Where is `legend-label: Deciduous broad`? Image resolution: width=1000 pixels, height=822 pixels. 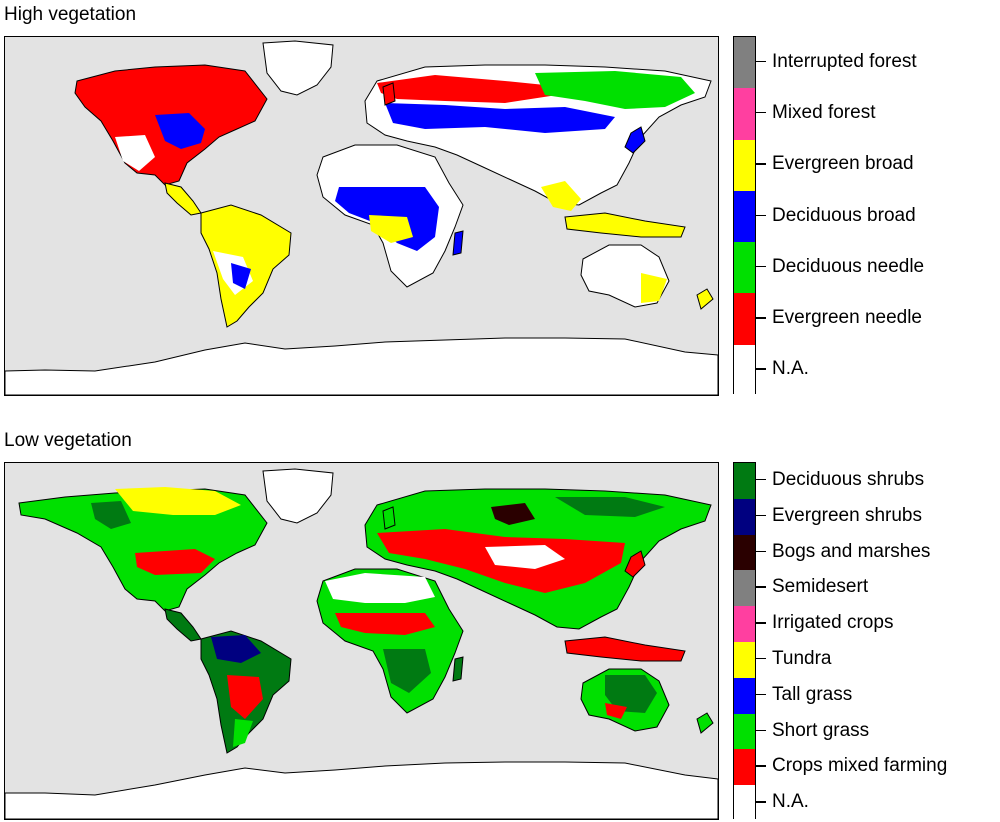 legend-label: Deciduous broad is located at coordinates (844, 215).